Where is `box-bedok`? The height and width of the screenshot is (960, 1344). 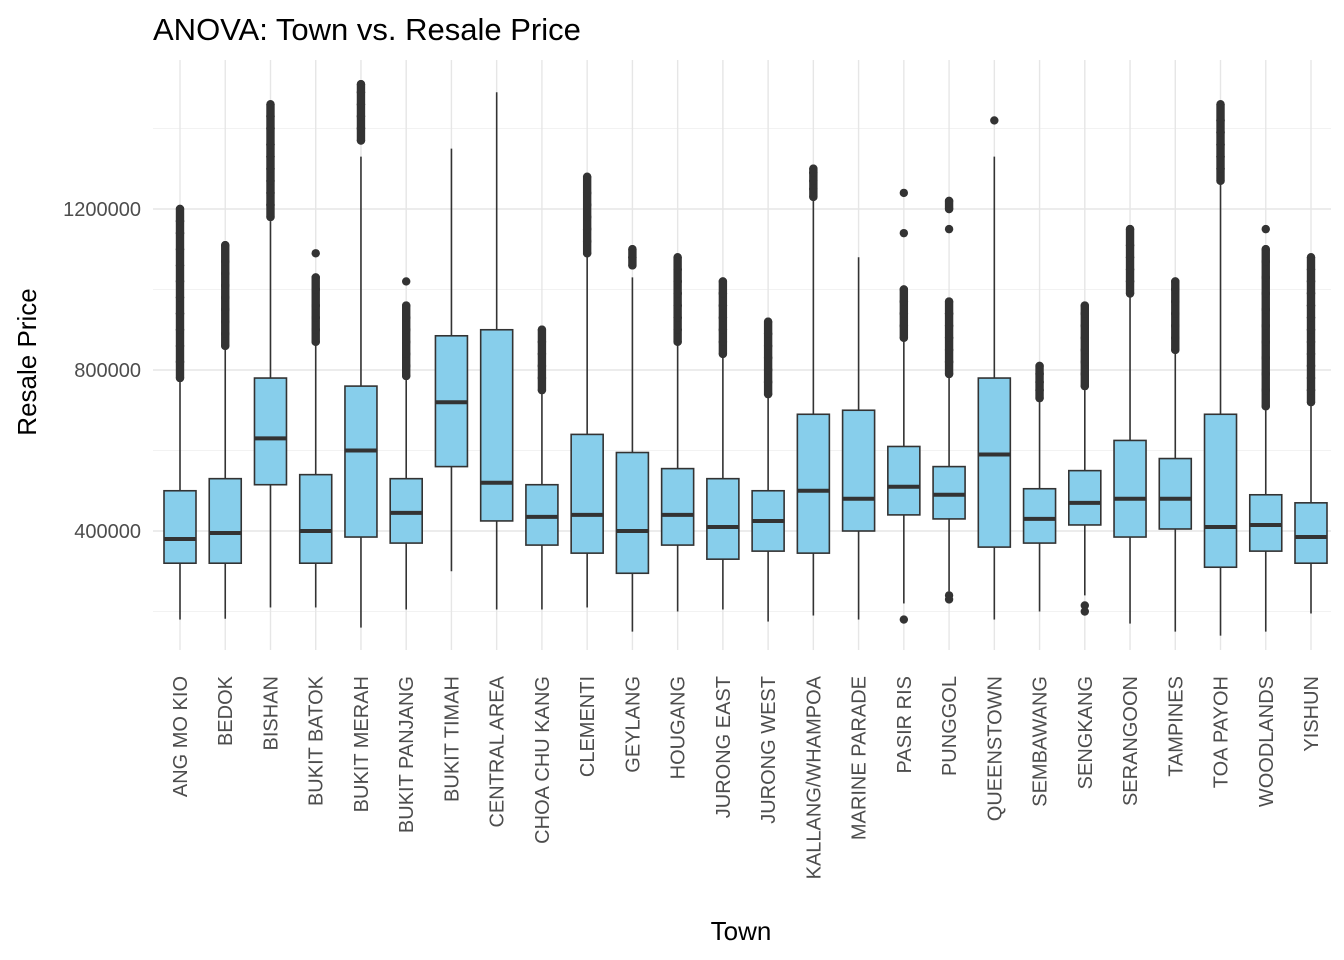
box-bedok is located at coordinates (225, 430).